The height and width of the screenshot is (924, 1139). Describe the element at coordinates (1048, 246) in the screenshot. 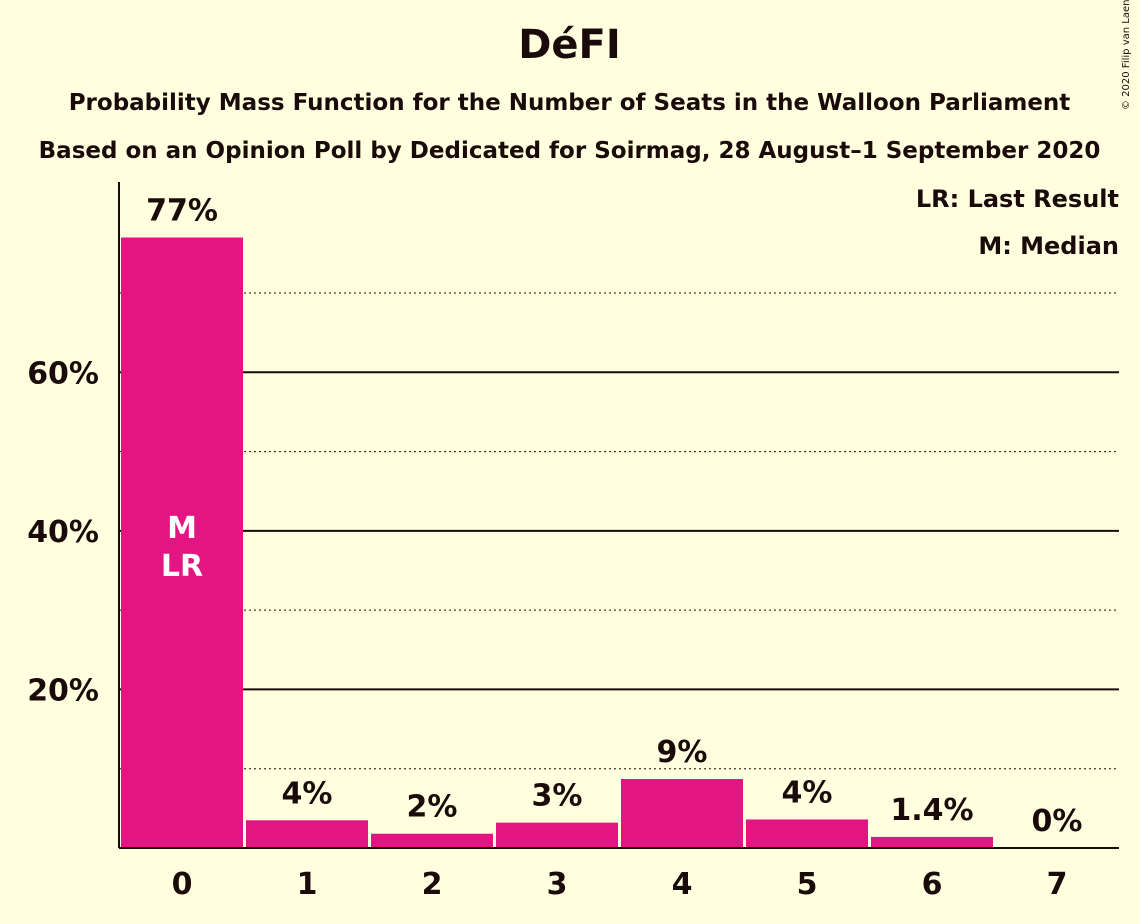

I see `legend-median: M: Median` at that location.